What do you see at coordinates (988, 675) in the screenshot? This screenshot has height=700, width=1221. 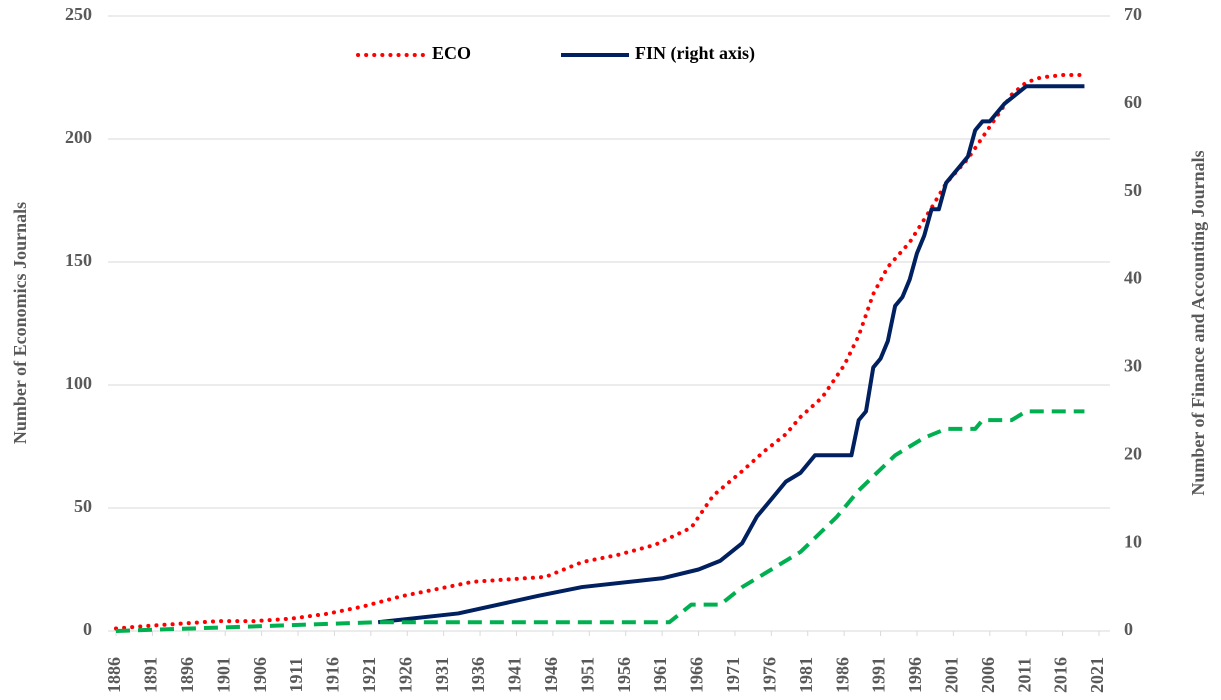 I see `x-tick-label: 2006` at bounding box center [988, 675].